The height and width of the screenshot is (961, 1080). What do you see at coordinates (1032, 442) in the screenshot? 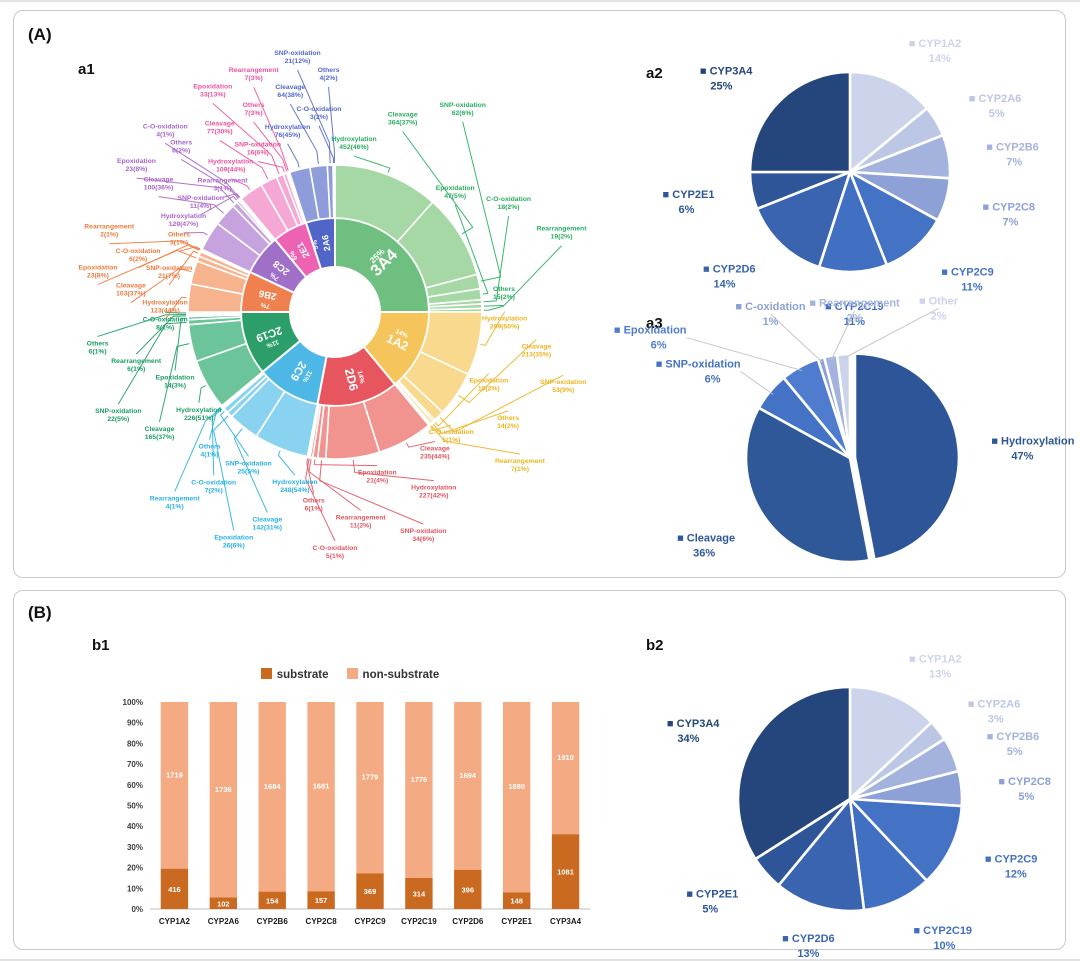
I see `slice-label-name: ■ Hydroxylation` at bounding box center [1032, 442].